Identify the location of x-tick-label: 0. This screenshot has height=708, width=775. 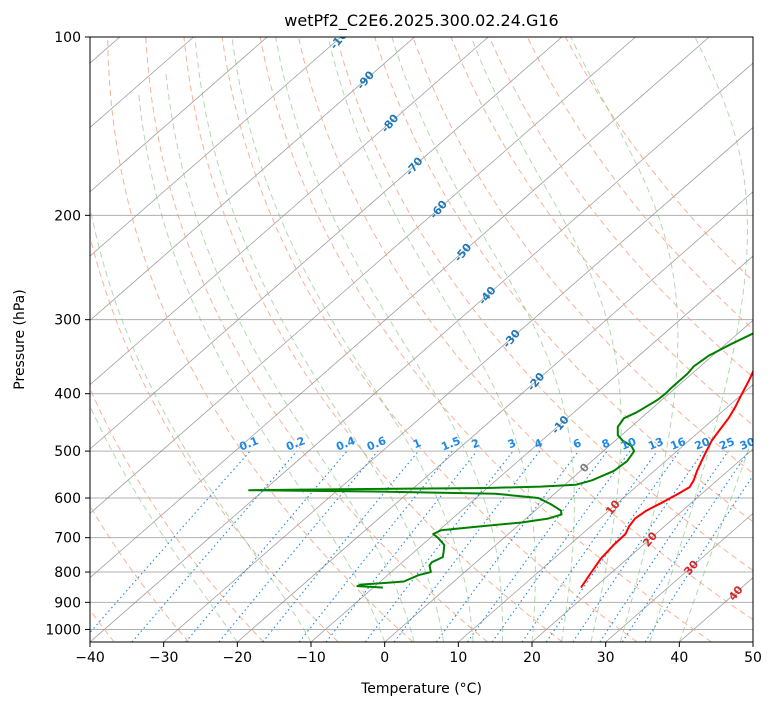
(384, 658).